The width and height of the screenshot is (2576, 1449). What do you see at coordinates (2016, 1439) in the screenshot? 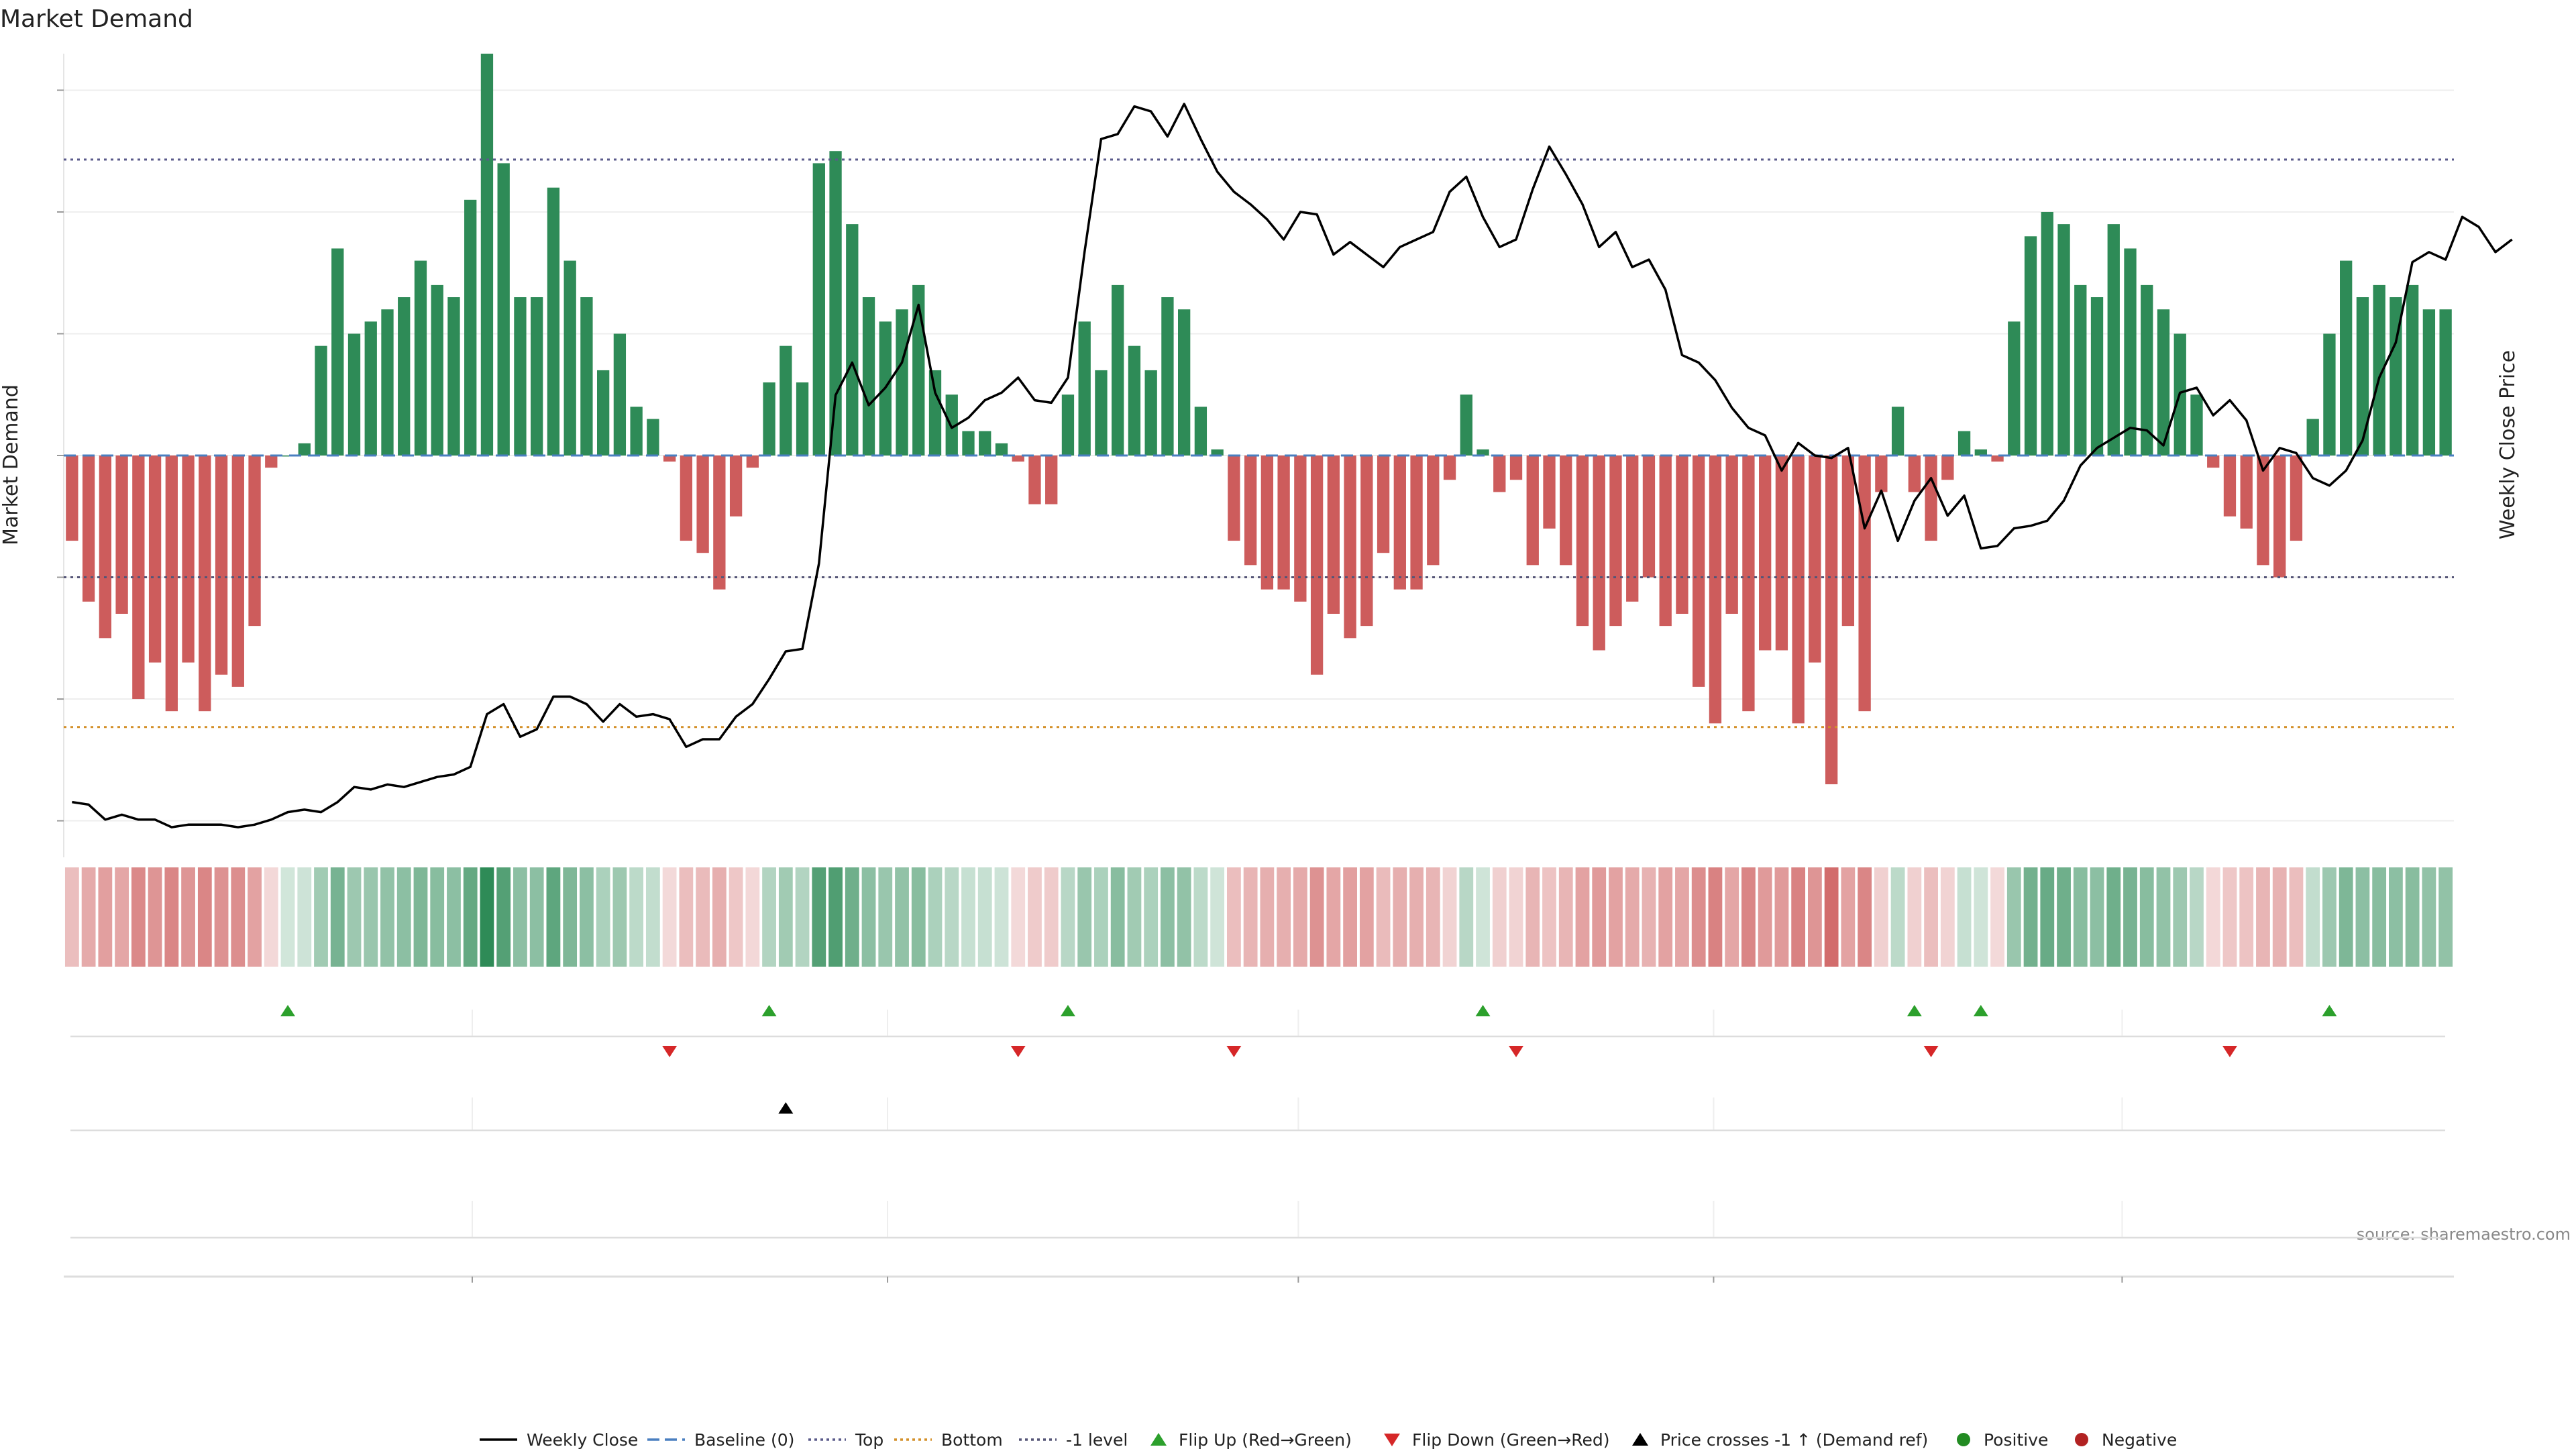
I see `legend-label: Positive` at bounding box center [2016, 1439].